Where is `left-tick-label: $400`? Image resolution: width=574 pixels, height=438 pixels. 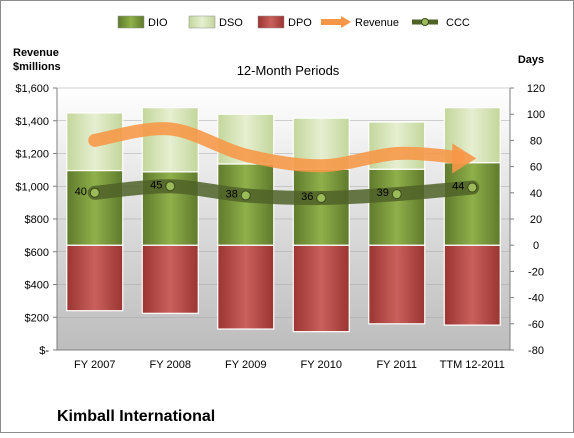 left-tick-label: $400 is located at coordinates (37, 286).